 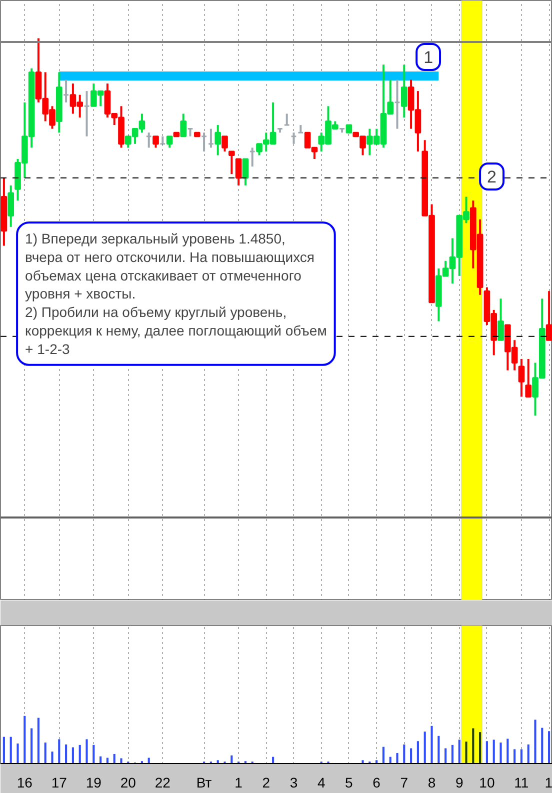 What do you see at coordinates (162, 782) in the screenshot?
I see `x-tick-label: 22` at bounding box center [162, 782].